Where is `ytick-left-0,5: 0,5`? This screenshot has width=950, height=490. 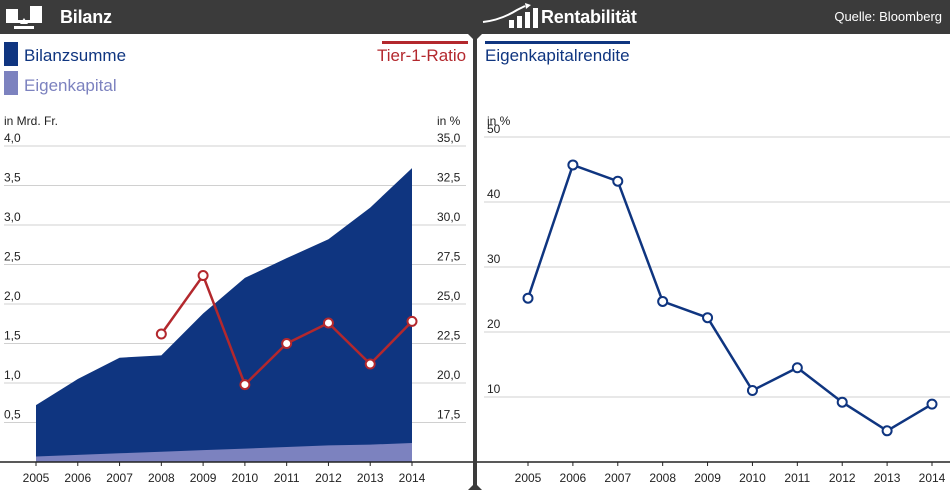 ytick-left-0,5: 0,5 is located at coordinates (12, 415).